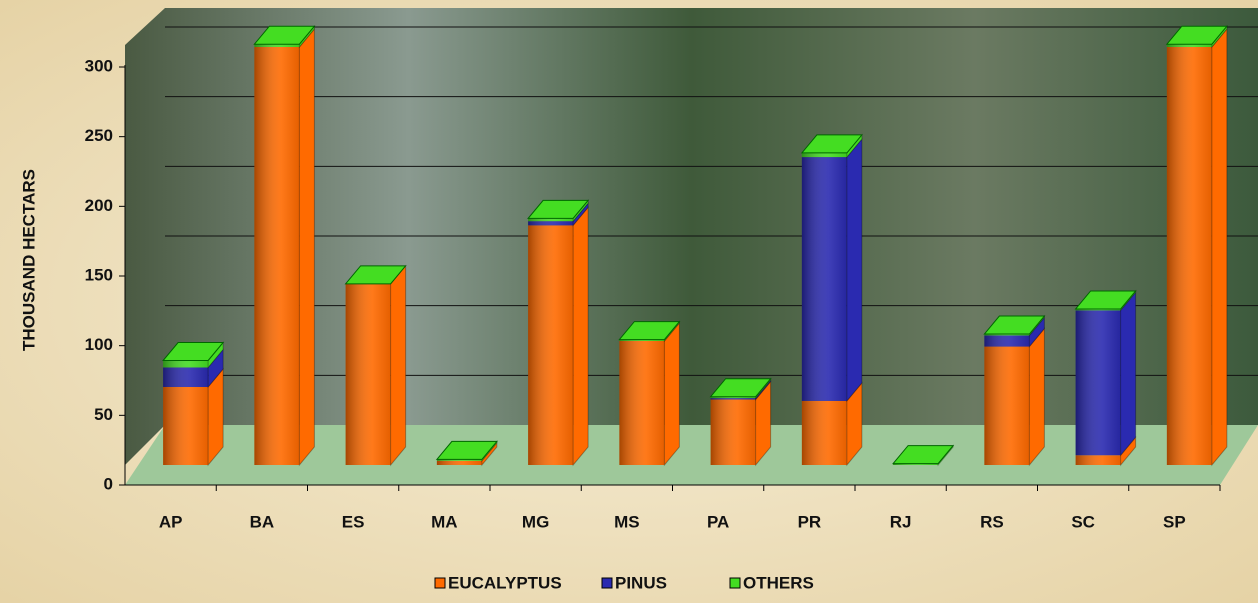 This screenshot has height=603, width=1258. Describe the element at coordinates (99, 274) in the screenshot. I see `y-tick-label: 150` at that location.